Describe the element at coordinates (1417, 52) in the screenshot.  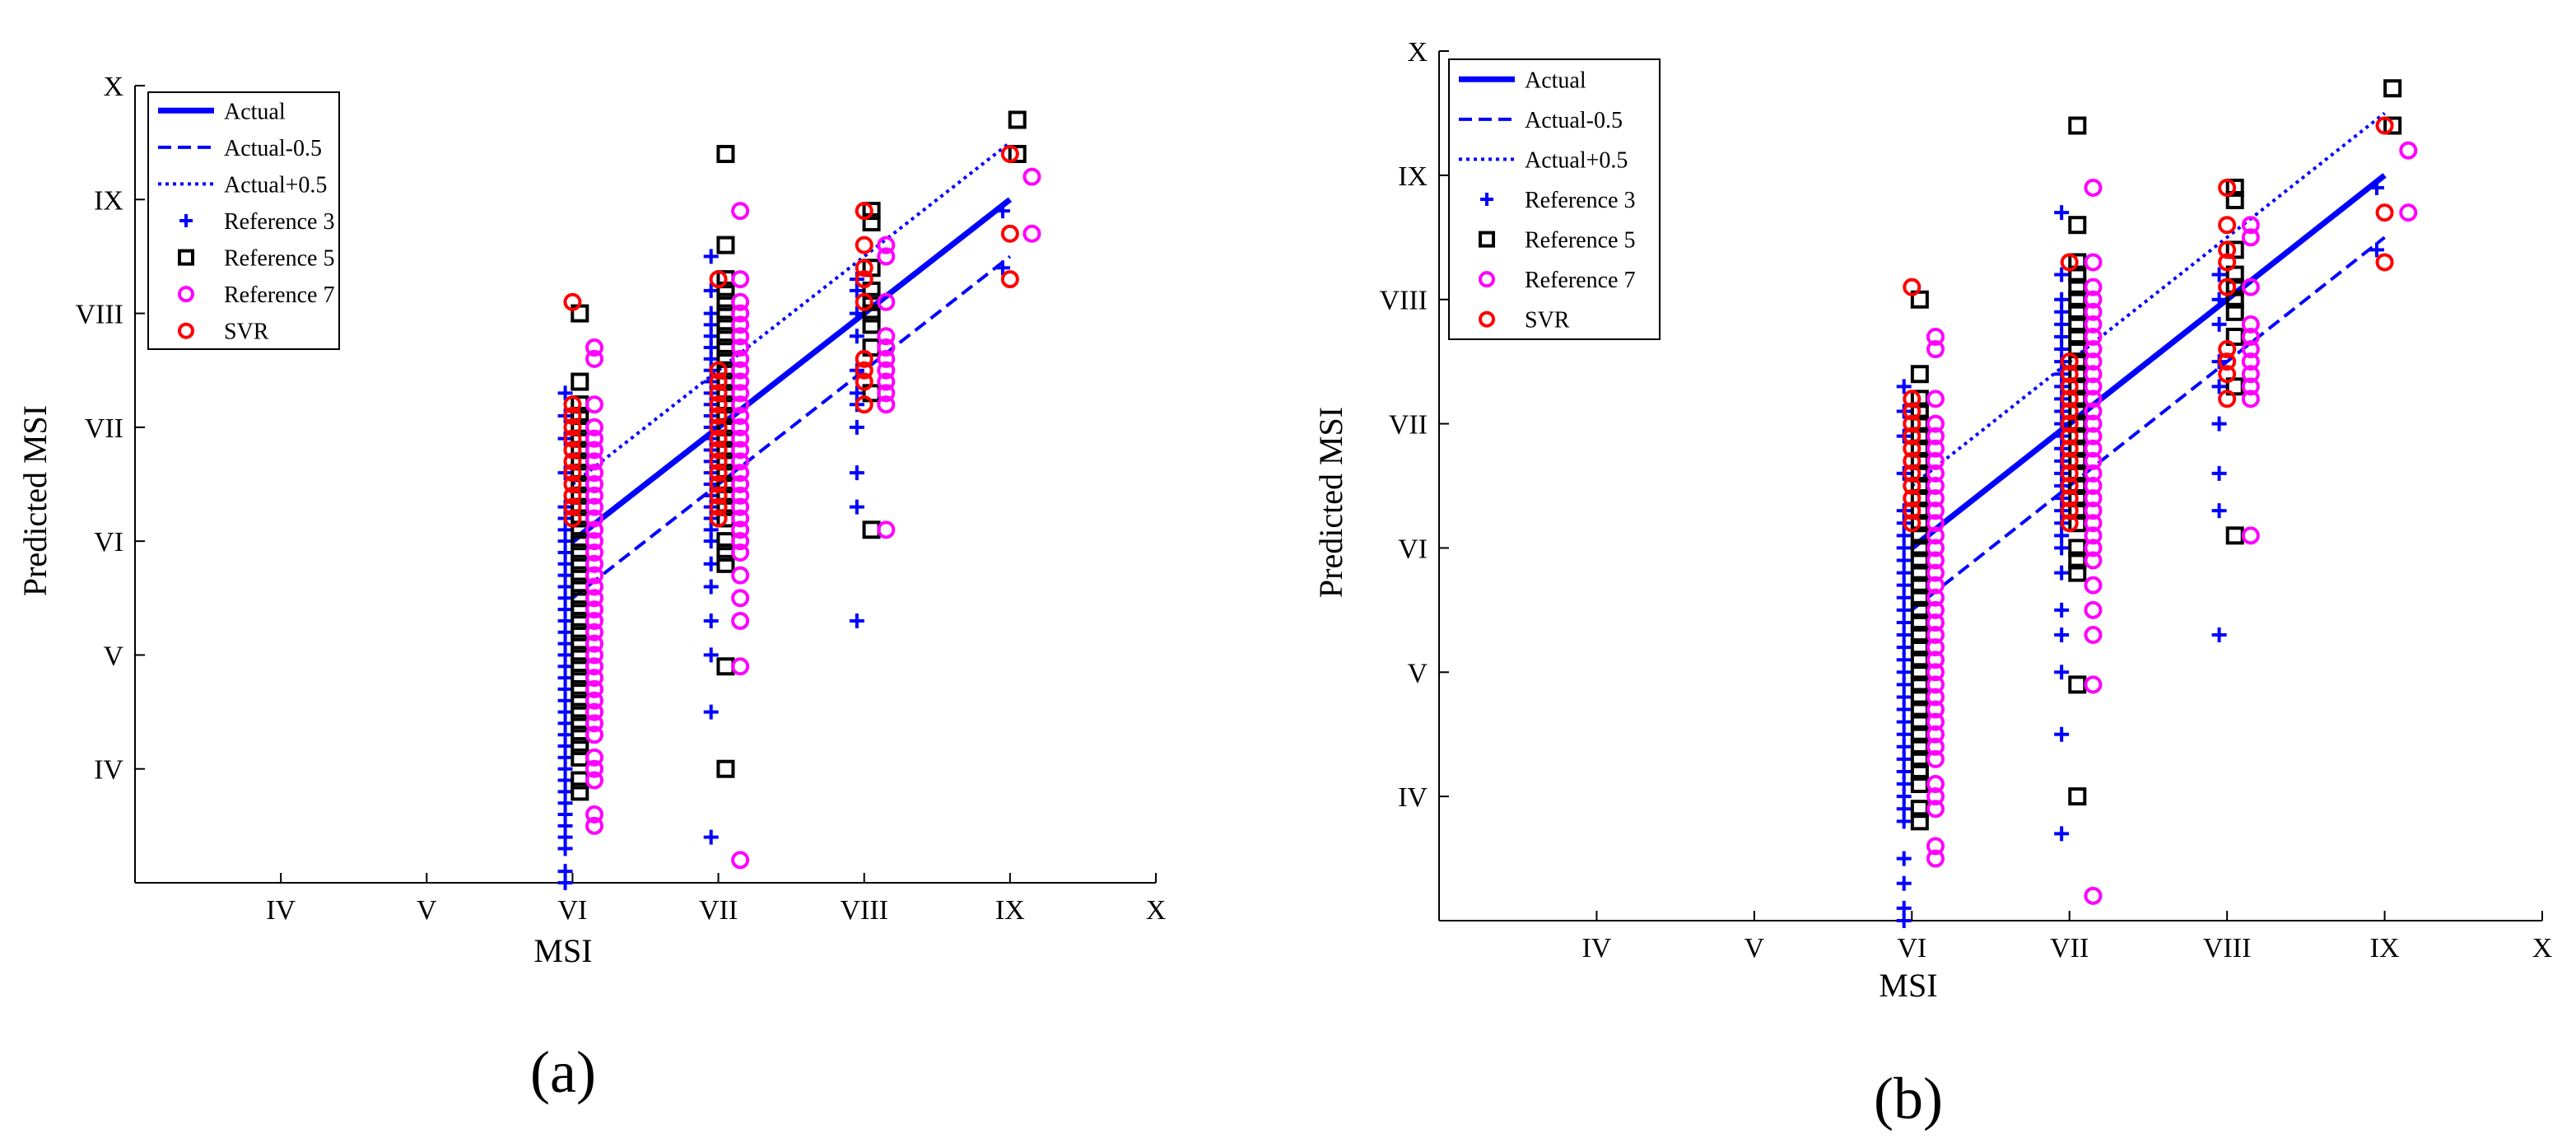
I see `y-tick-label: X` at that location.